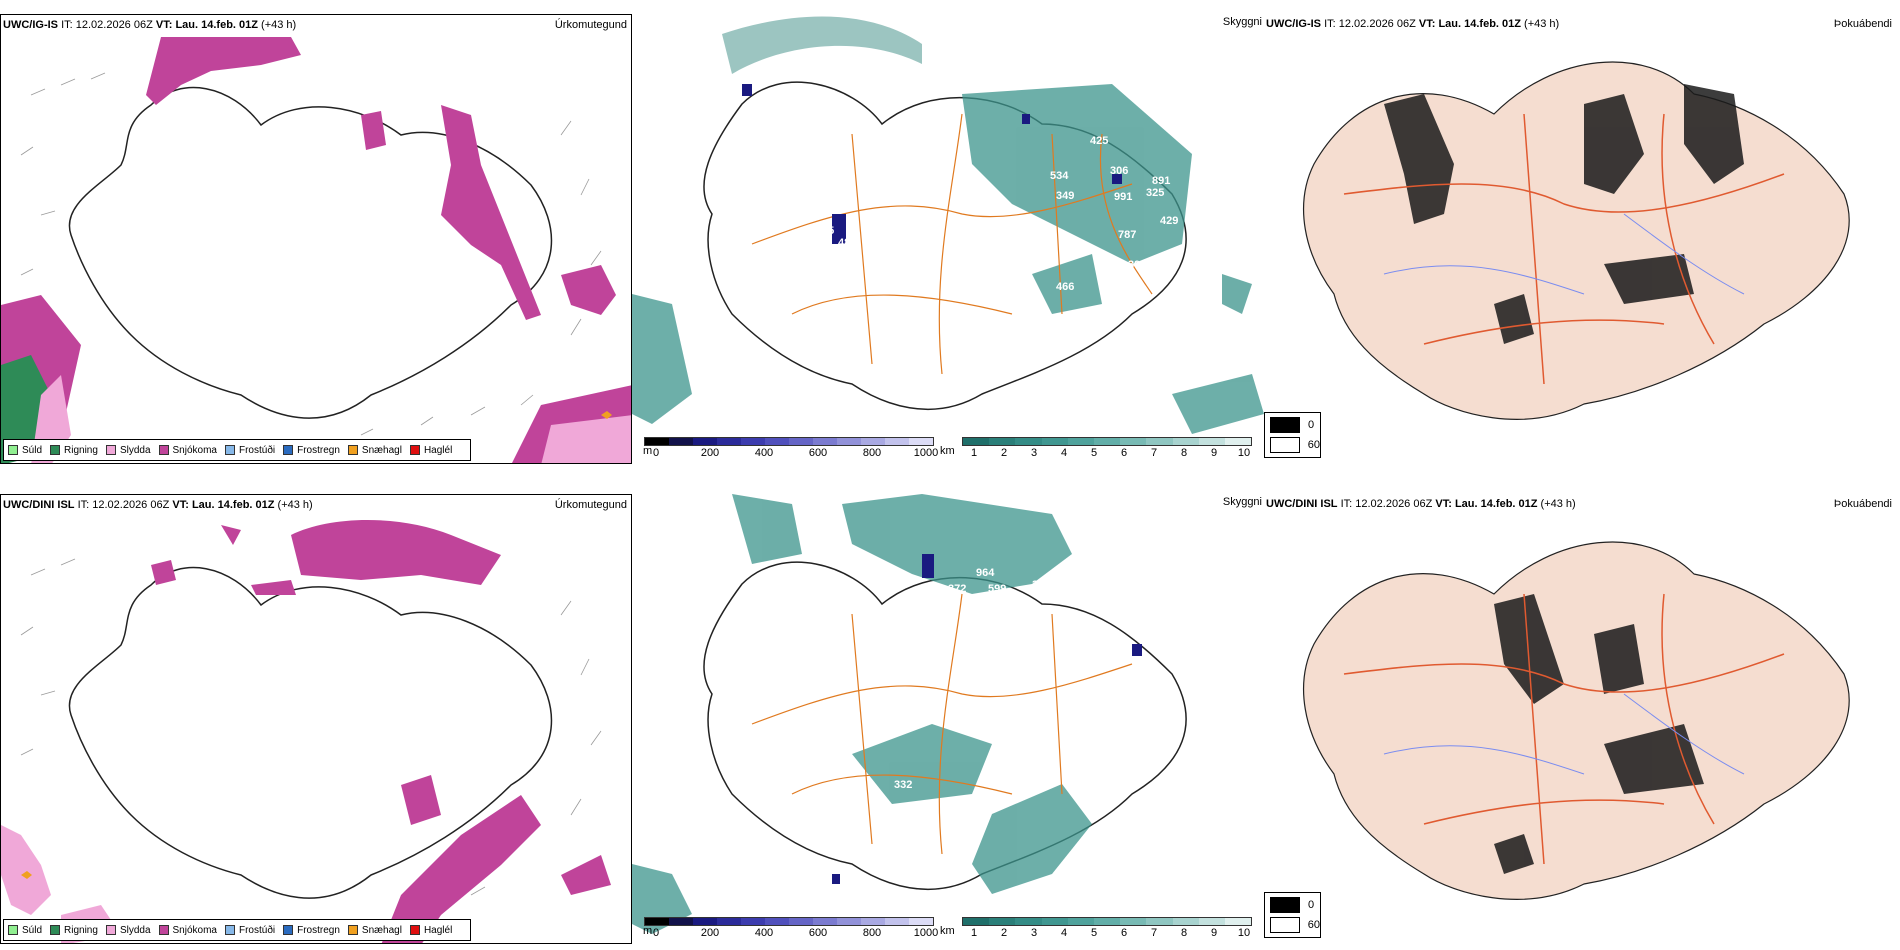 The image size is (1900, 950). I want to click on ceiling-value-label: 466, so click(1065, 287).